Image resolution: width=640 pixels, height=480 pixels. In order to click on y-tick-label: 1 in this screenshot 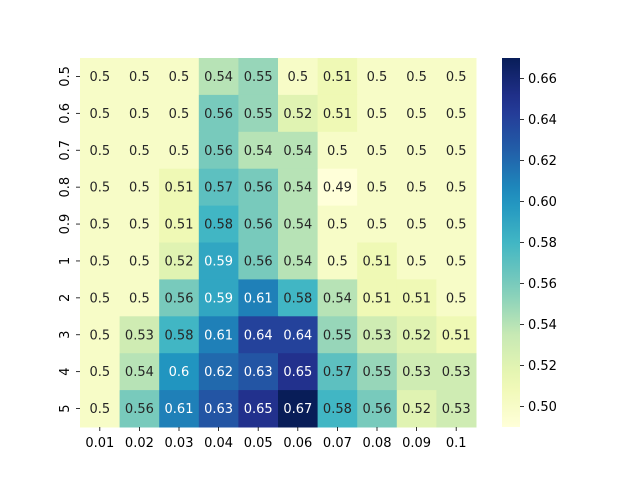, I will do `click(65, 261)`.